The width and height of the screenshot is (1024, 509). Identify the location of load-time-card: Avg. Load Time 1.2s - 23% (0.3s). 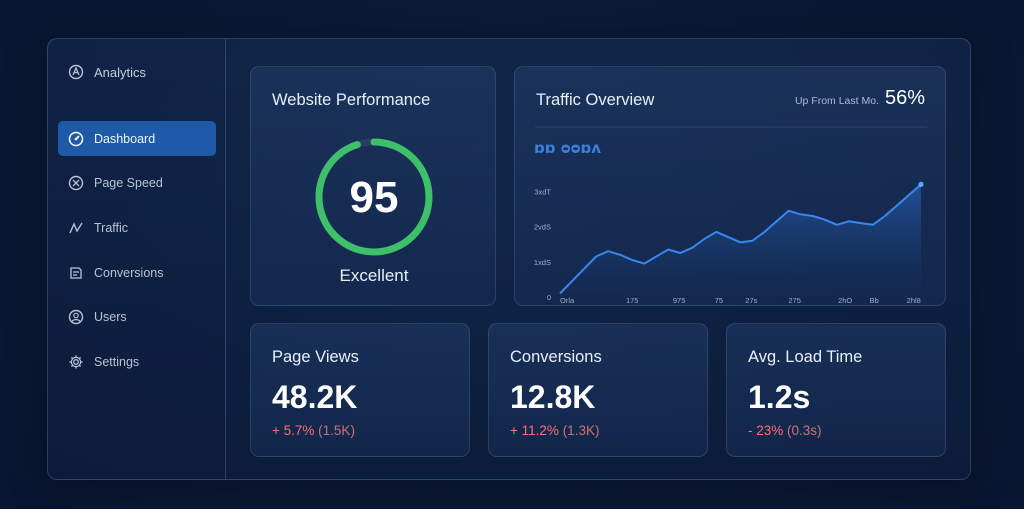
(836, 390).